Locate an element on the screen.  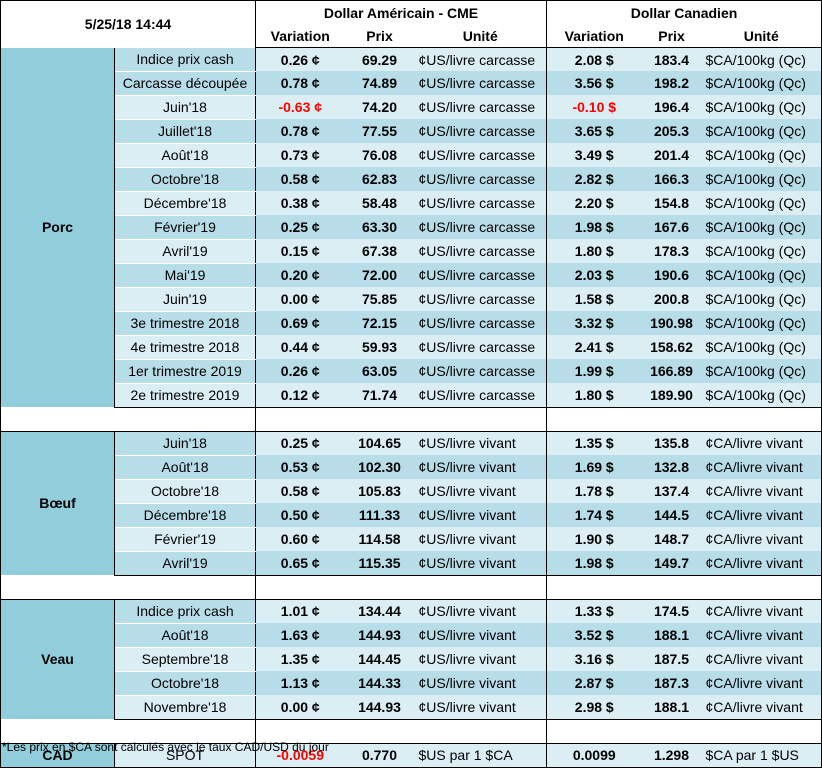
timestamp: 5/25/18 14:44 is located at coordinates (128, 24).